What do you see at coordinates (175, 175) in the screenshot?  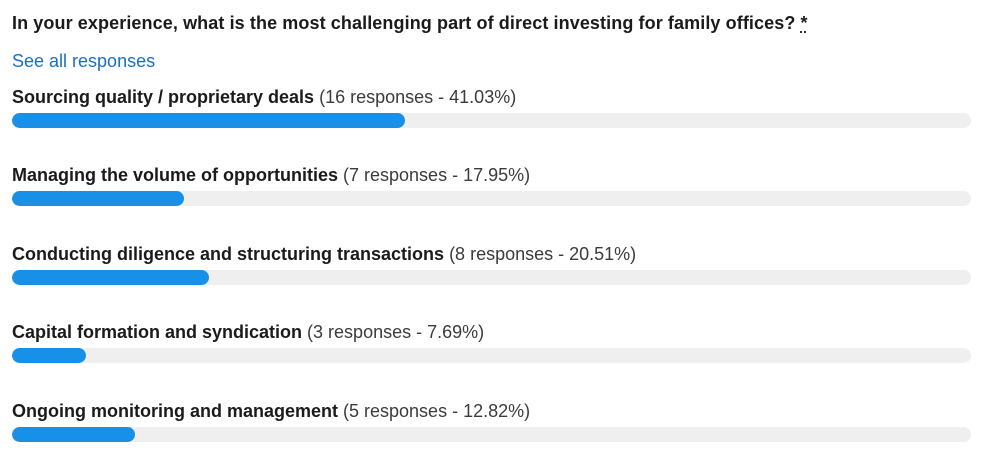 I see `option-label: Managing the volume of opportunities` at bounding box center [175, 175].